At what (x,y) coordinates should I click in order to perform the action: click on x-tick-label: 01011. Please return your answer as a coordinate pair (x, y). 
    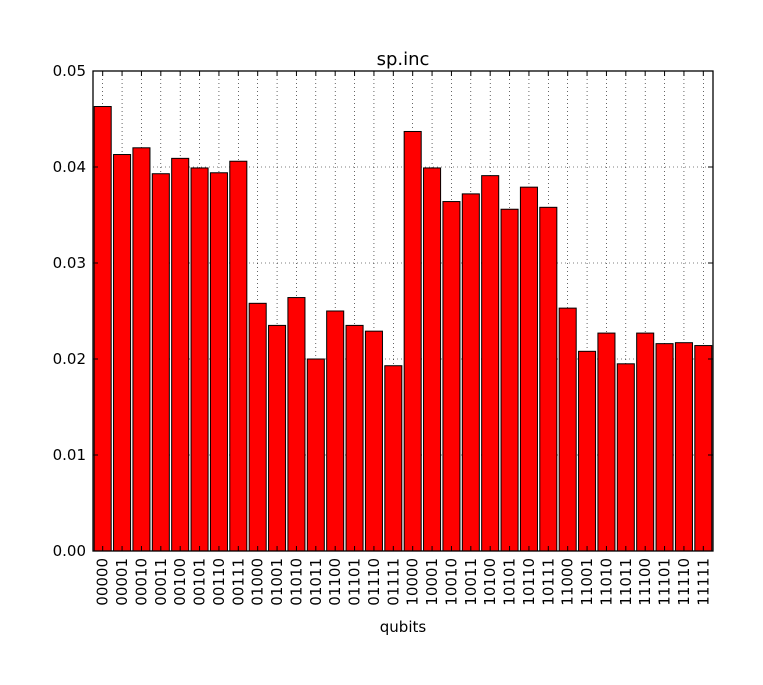
    Looking at the image, I should click on (316, 582).